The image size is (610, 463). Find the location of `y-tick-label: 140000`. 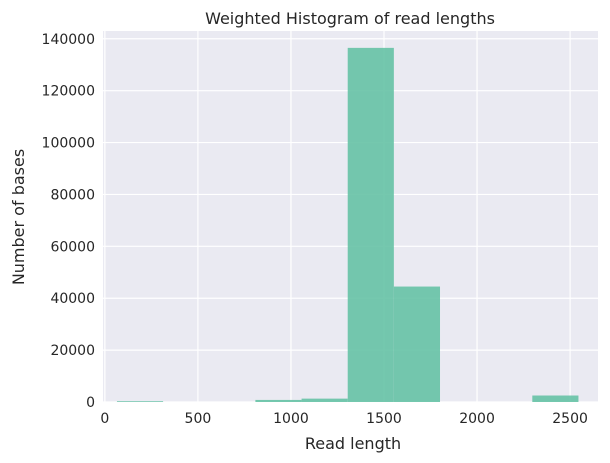

y-tick-label: 140000 is located at coordinates (68, 40).